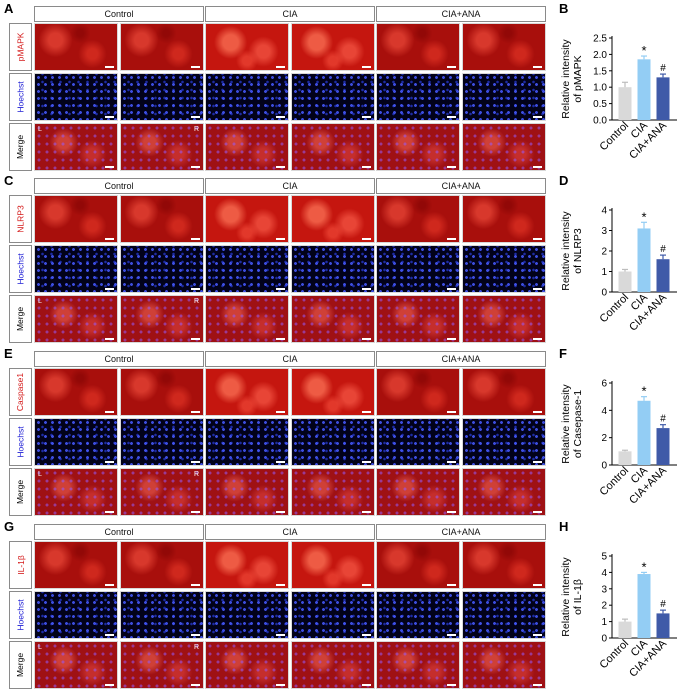  Describe the element at coordinates (600, 104) in the screenshot. I see `y-tick-label: 0.5` at that location.